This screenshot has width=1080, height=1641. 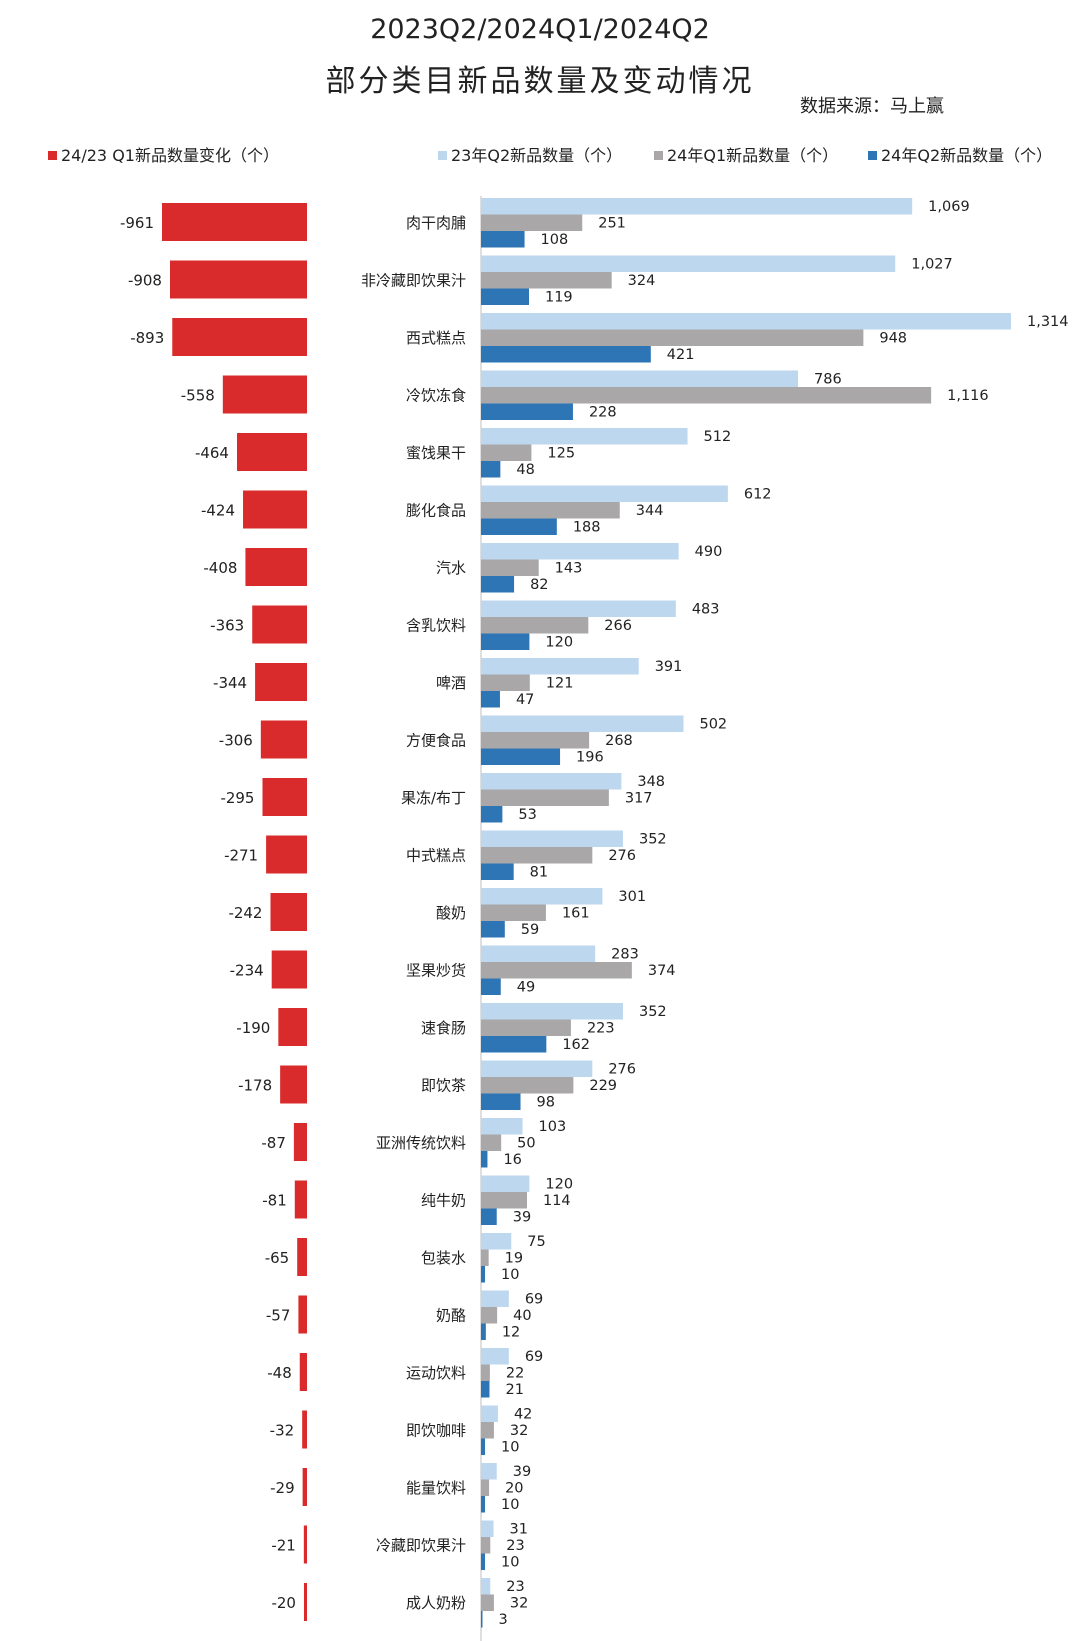 I want to click on count-data-label-q2-2023: 352, so click(x=653, y=840).